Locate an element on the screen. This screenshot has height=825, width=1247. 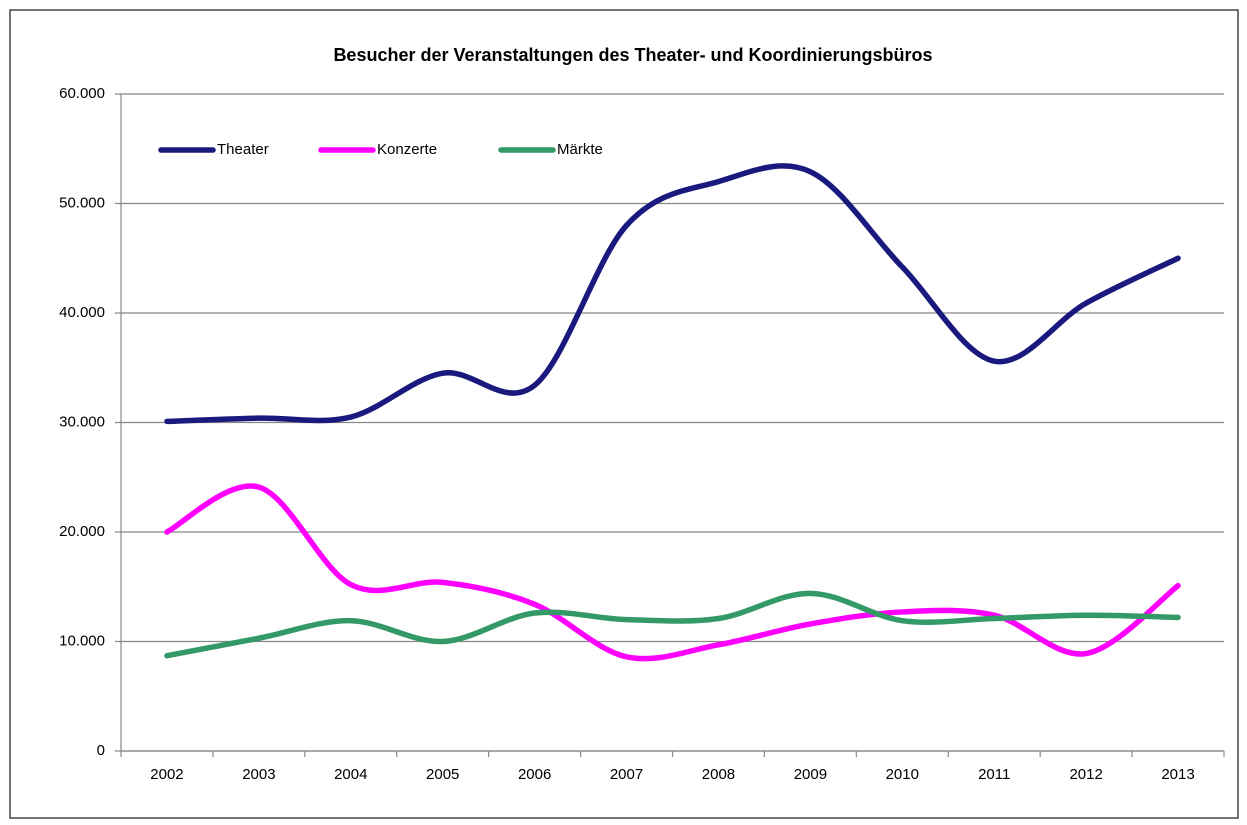
x-tick-label: 2009 is located at coordinates (810, 774).